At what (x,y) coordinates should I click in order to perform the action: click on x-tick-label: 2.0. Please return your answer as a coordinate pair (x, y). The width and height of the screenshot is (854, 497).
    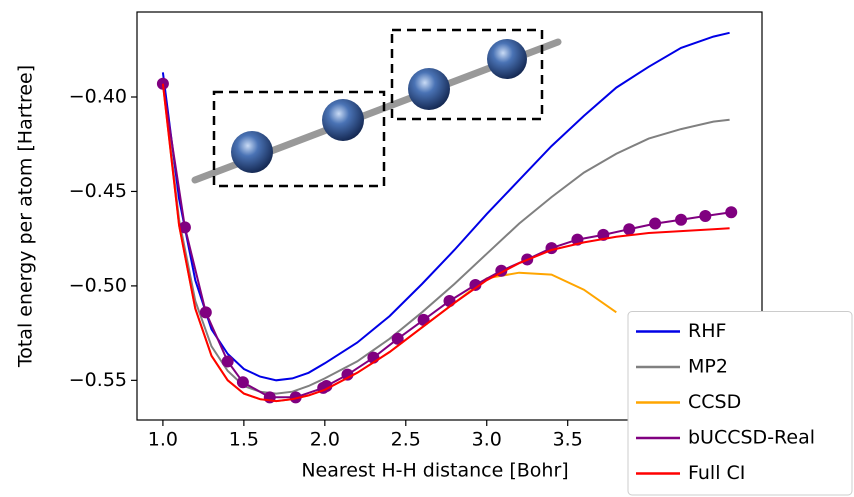
    Looking at the image, I should click on (325, 440).